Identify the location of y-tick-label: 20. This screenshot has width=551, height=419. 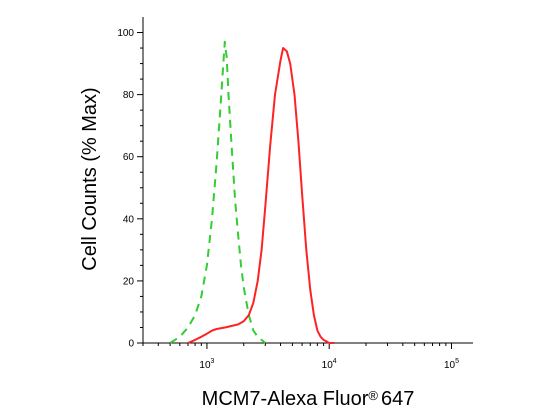
(129, 281).